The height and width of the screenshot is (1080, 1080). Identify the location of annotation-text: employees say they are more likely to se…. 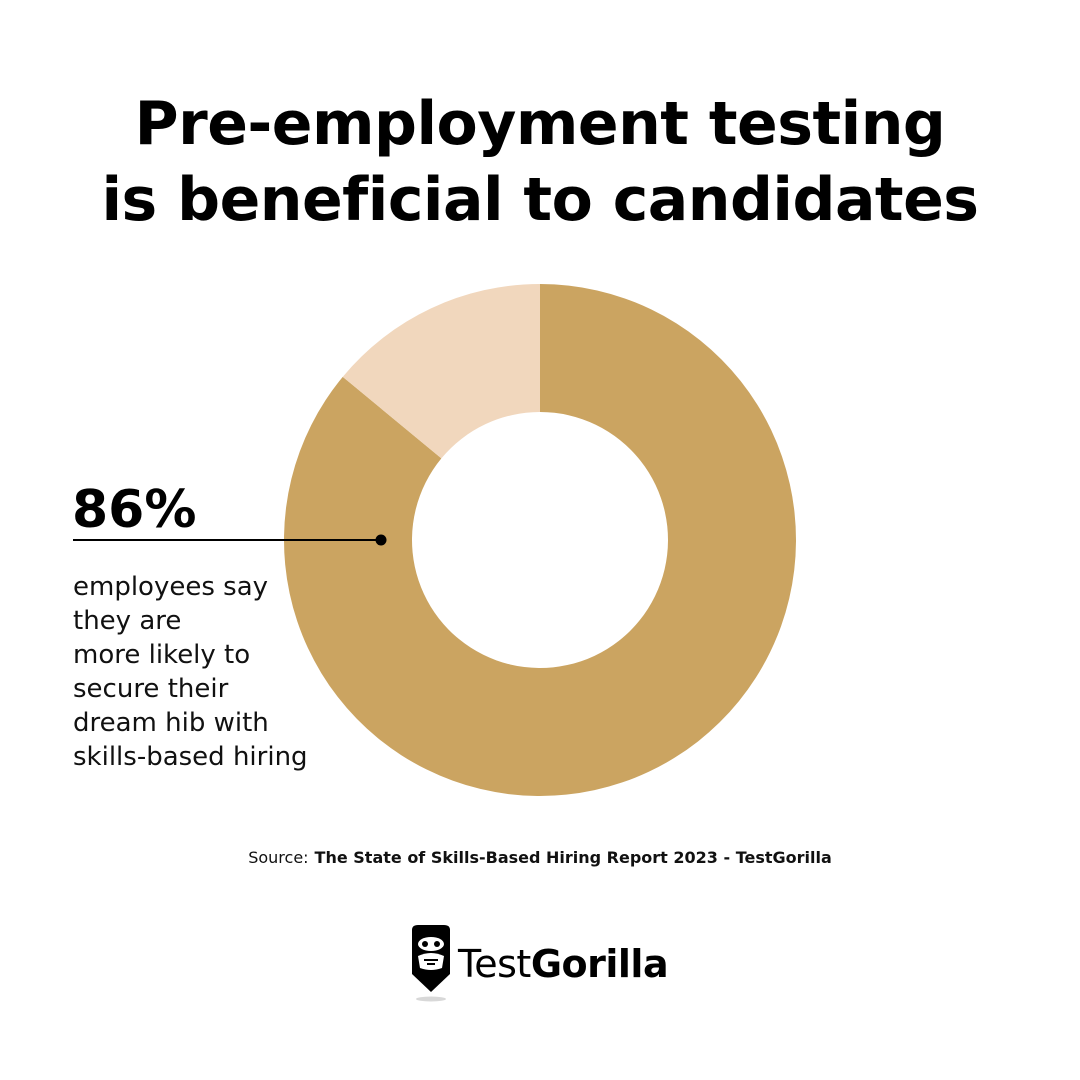
(198, 672).